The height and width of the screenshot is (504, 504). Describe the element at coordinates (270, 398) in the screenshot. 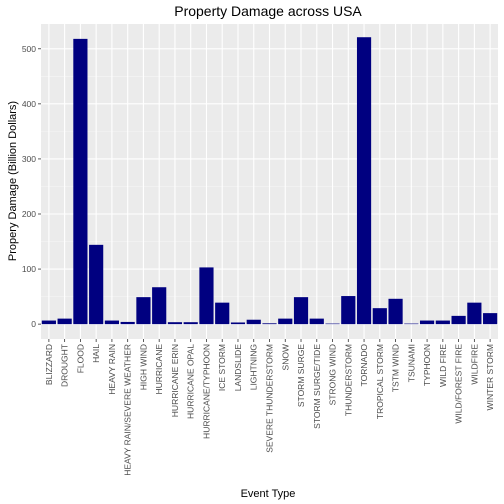

I see `x-tick-label: SEVERE THUNDERSTORM` at that location.